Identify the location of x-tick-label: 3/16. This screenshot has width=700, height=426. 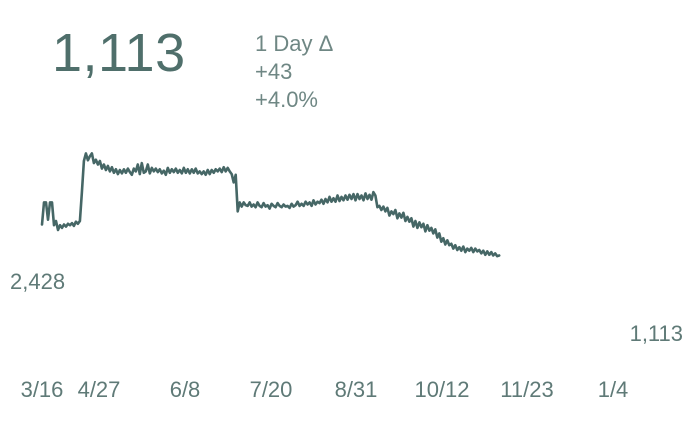
(42, 389).